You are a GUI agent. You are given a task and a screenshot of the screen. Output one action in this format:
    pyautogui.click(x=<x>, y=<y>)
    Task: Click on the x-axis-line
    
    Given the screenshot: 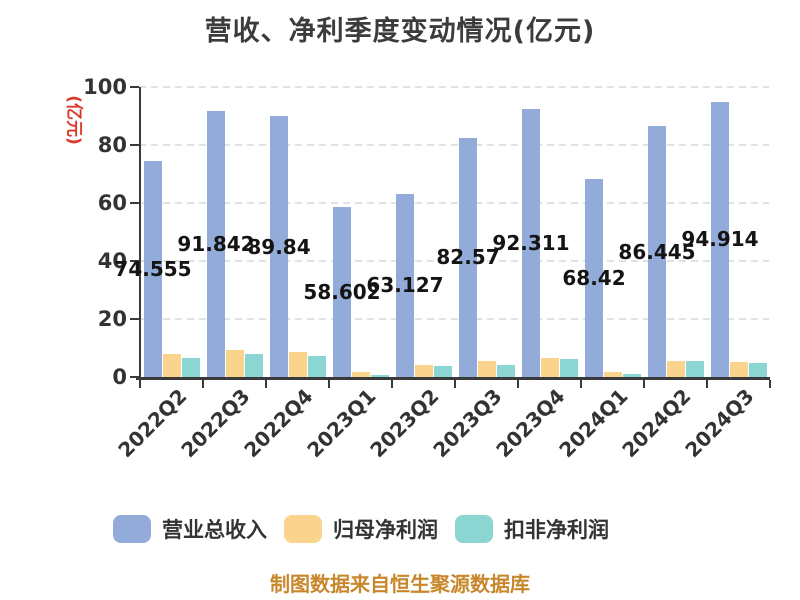 What is the action you would take?
    pyautogui.click(x=453, y=378)
    